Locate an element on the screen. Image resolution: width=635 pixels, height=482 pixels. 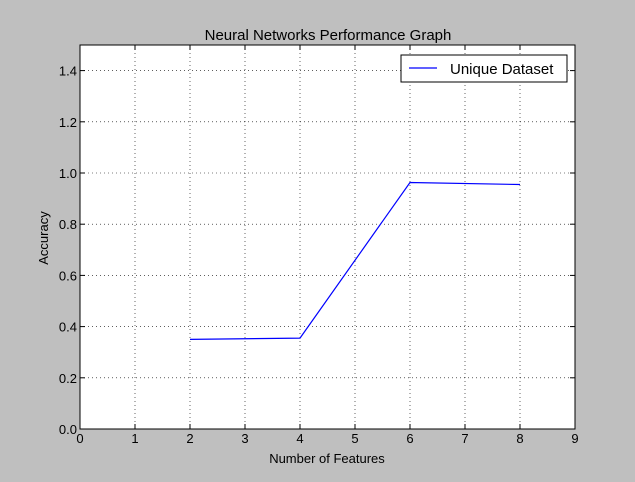
x-tick-label: 7 is located at coordinates (464, 438).